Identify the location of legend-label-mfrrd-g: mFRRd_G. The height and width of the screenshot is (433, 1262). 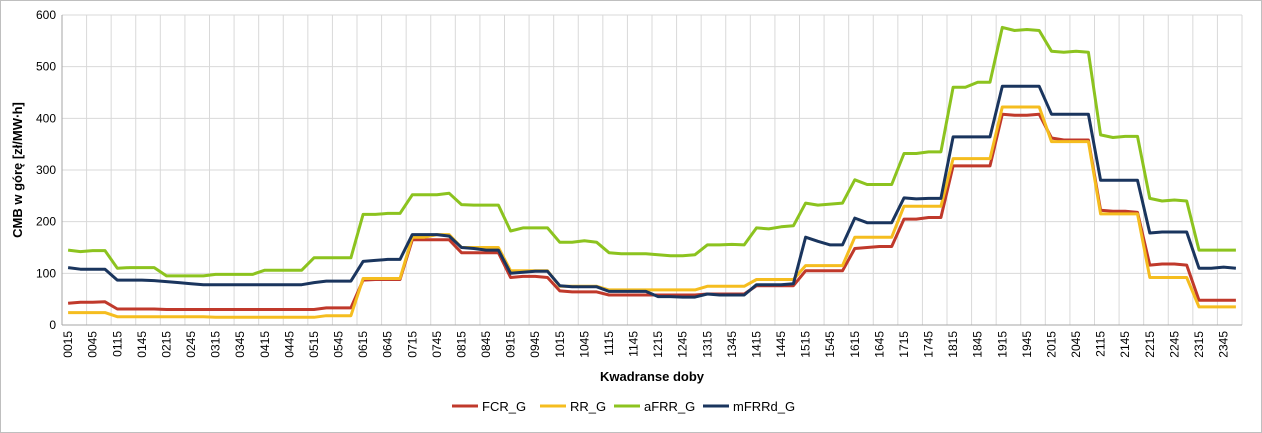
(764, 406).